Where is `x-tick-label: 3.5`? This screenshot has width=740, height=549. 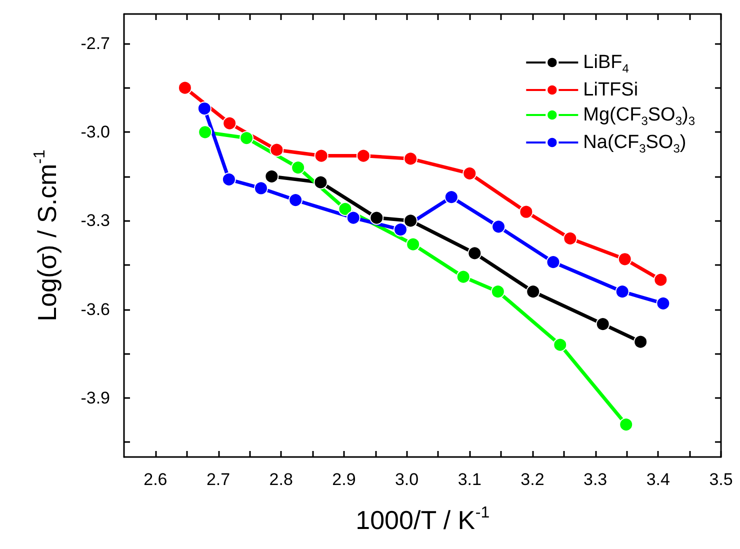 x-tick-label: 3.5 is located at coordinates (721, 479).